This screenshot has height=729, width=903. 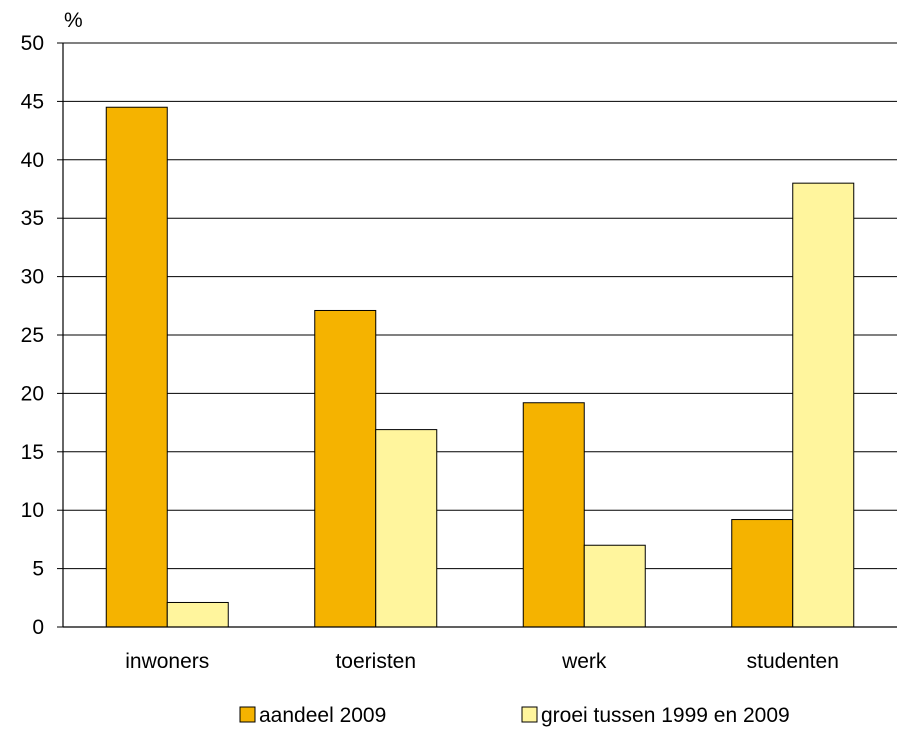 What do you see at coordinates (167, 661) in the screenshot?
I see `x-tick-label: inwoners` at bounding box center [167, 661].